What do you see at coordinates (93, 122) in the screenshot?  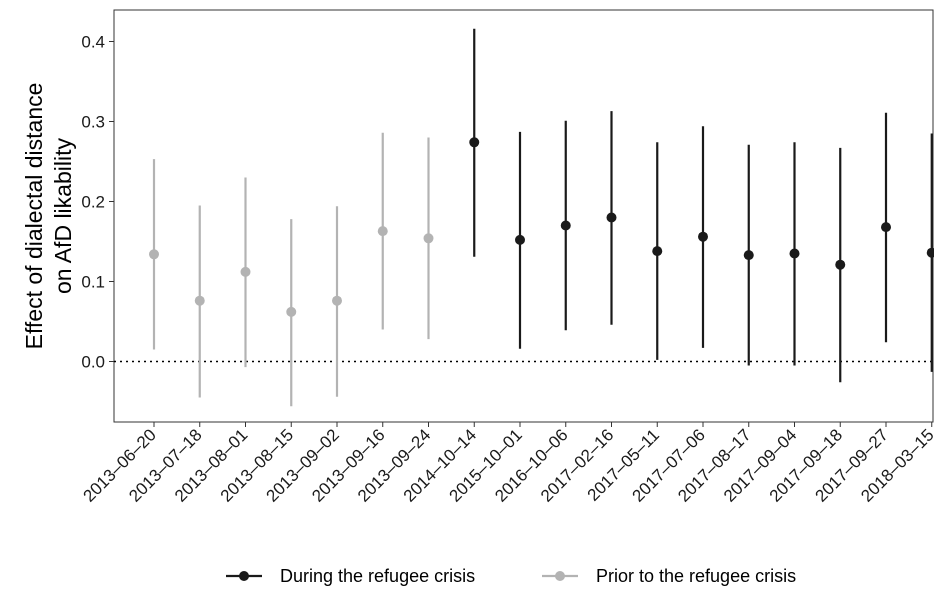 I see `y-tick-label: 0.3` at bounding box center [93, 122].